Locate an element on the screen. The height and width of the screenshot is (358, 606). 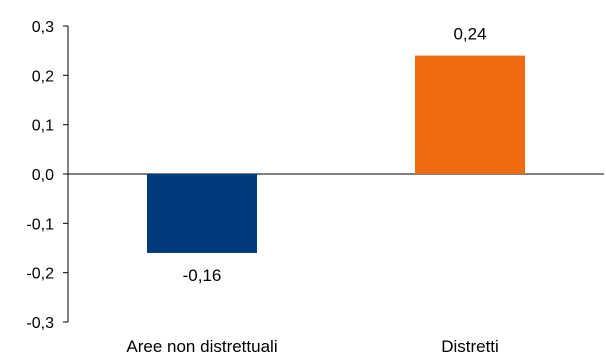
y-tick-label: -0,1 is located at coordinates (40, 224).